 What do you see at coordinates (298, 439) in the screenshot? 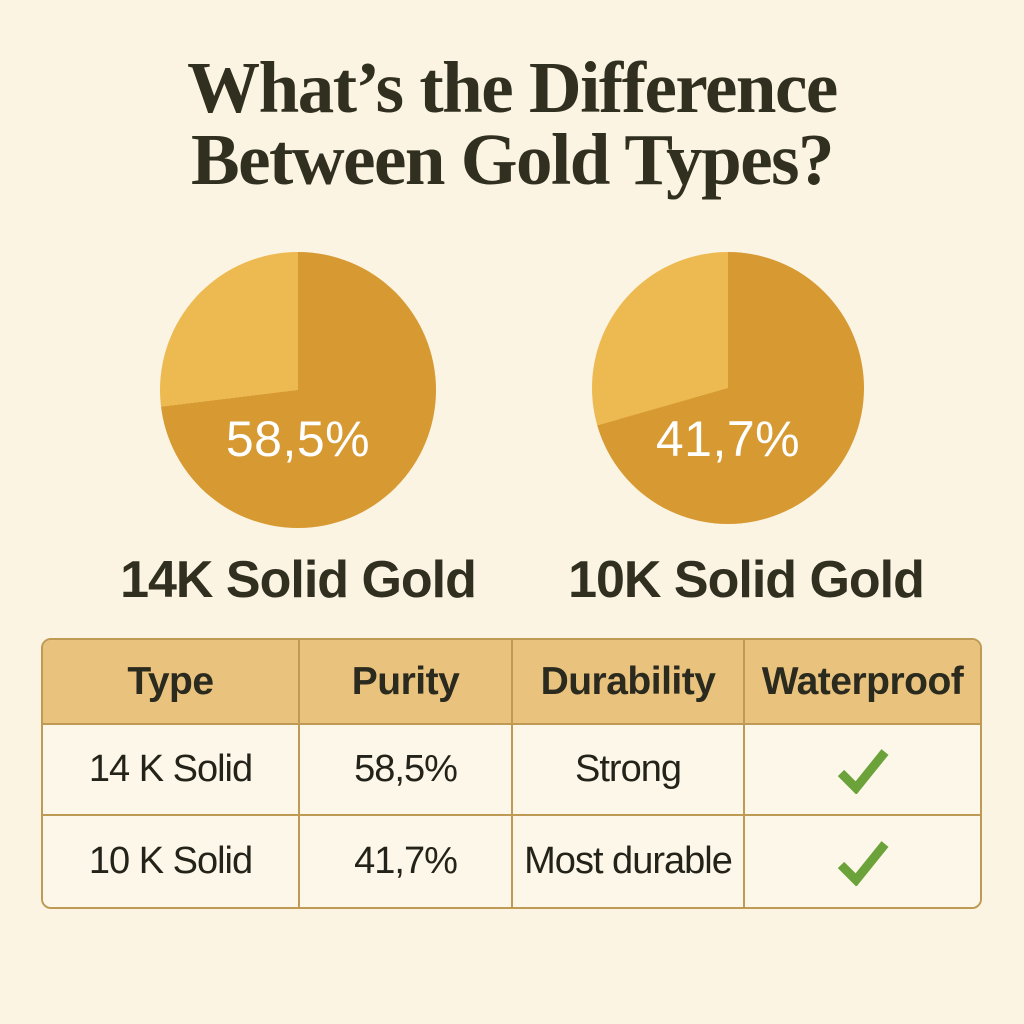
I see `pie-14k-value-label: 58,5%` at bounding box center [298, 439].